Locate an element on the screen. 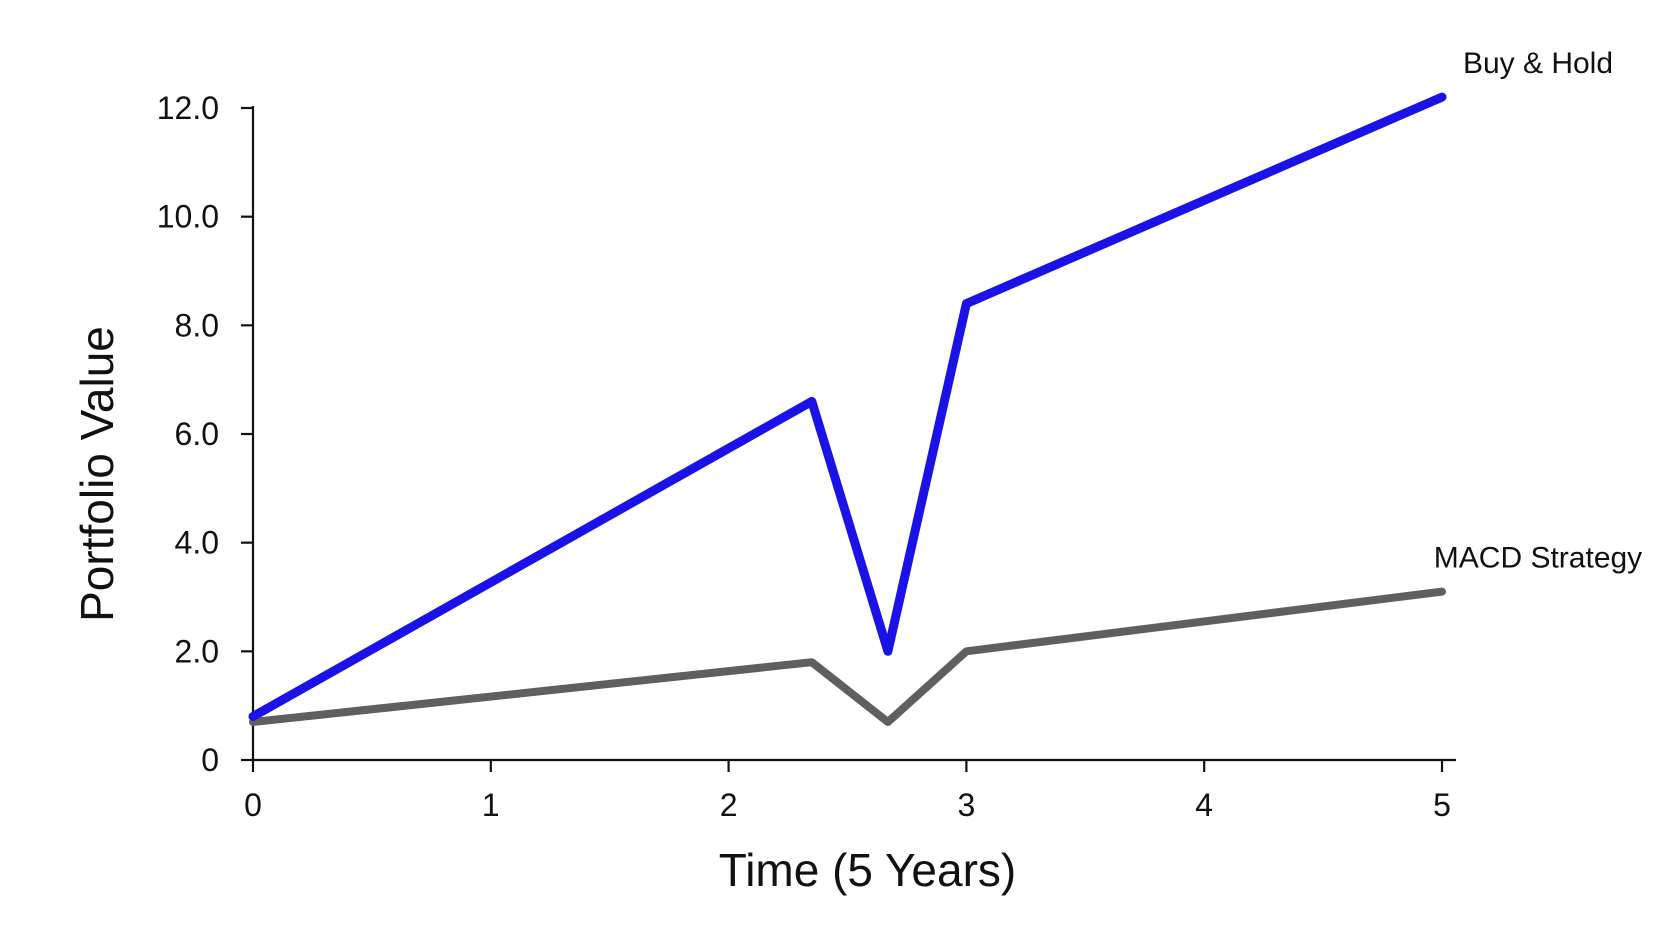 The image size is (1666, 937). y-tick-label: 4.0 is located at coordinates (197, 543).